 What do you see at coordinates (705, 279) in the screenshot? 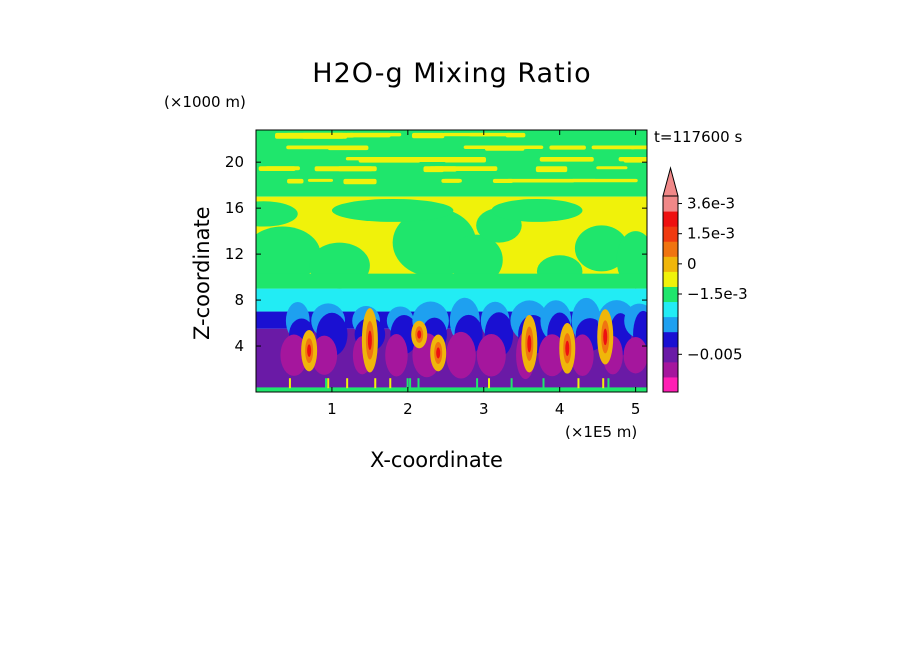
I see `colorbar: 3.6e-3 1.5e-3 0 −1.5e-3 −0.005` at bounding box center [705, 279].